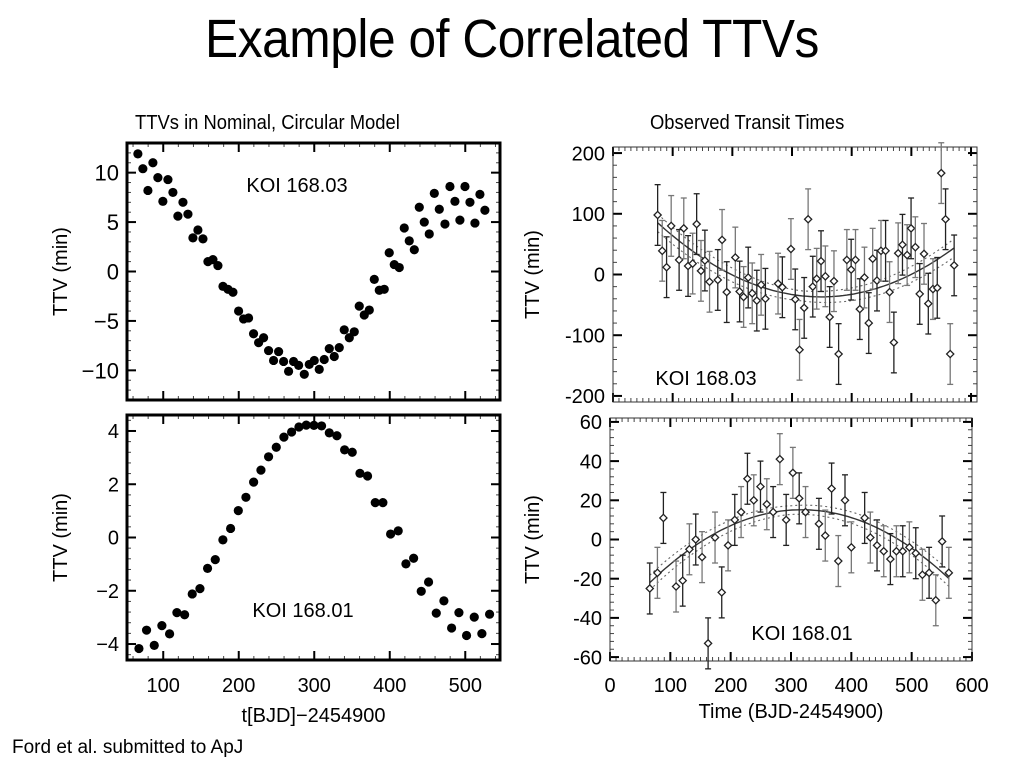 The image size is (1024, 768). Describe the element at coordinates (314, 716) in the screenshot. I see `x-axis-title: t[BJD]−2454900` at that location.